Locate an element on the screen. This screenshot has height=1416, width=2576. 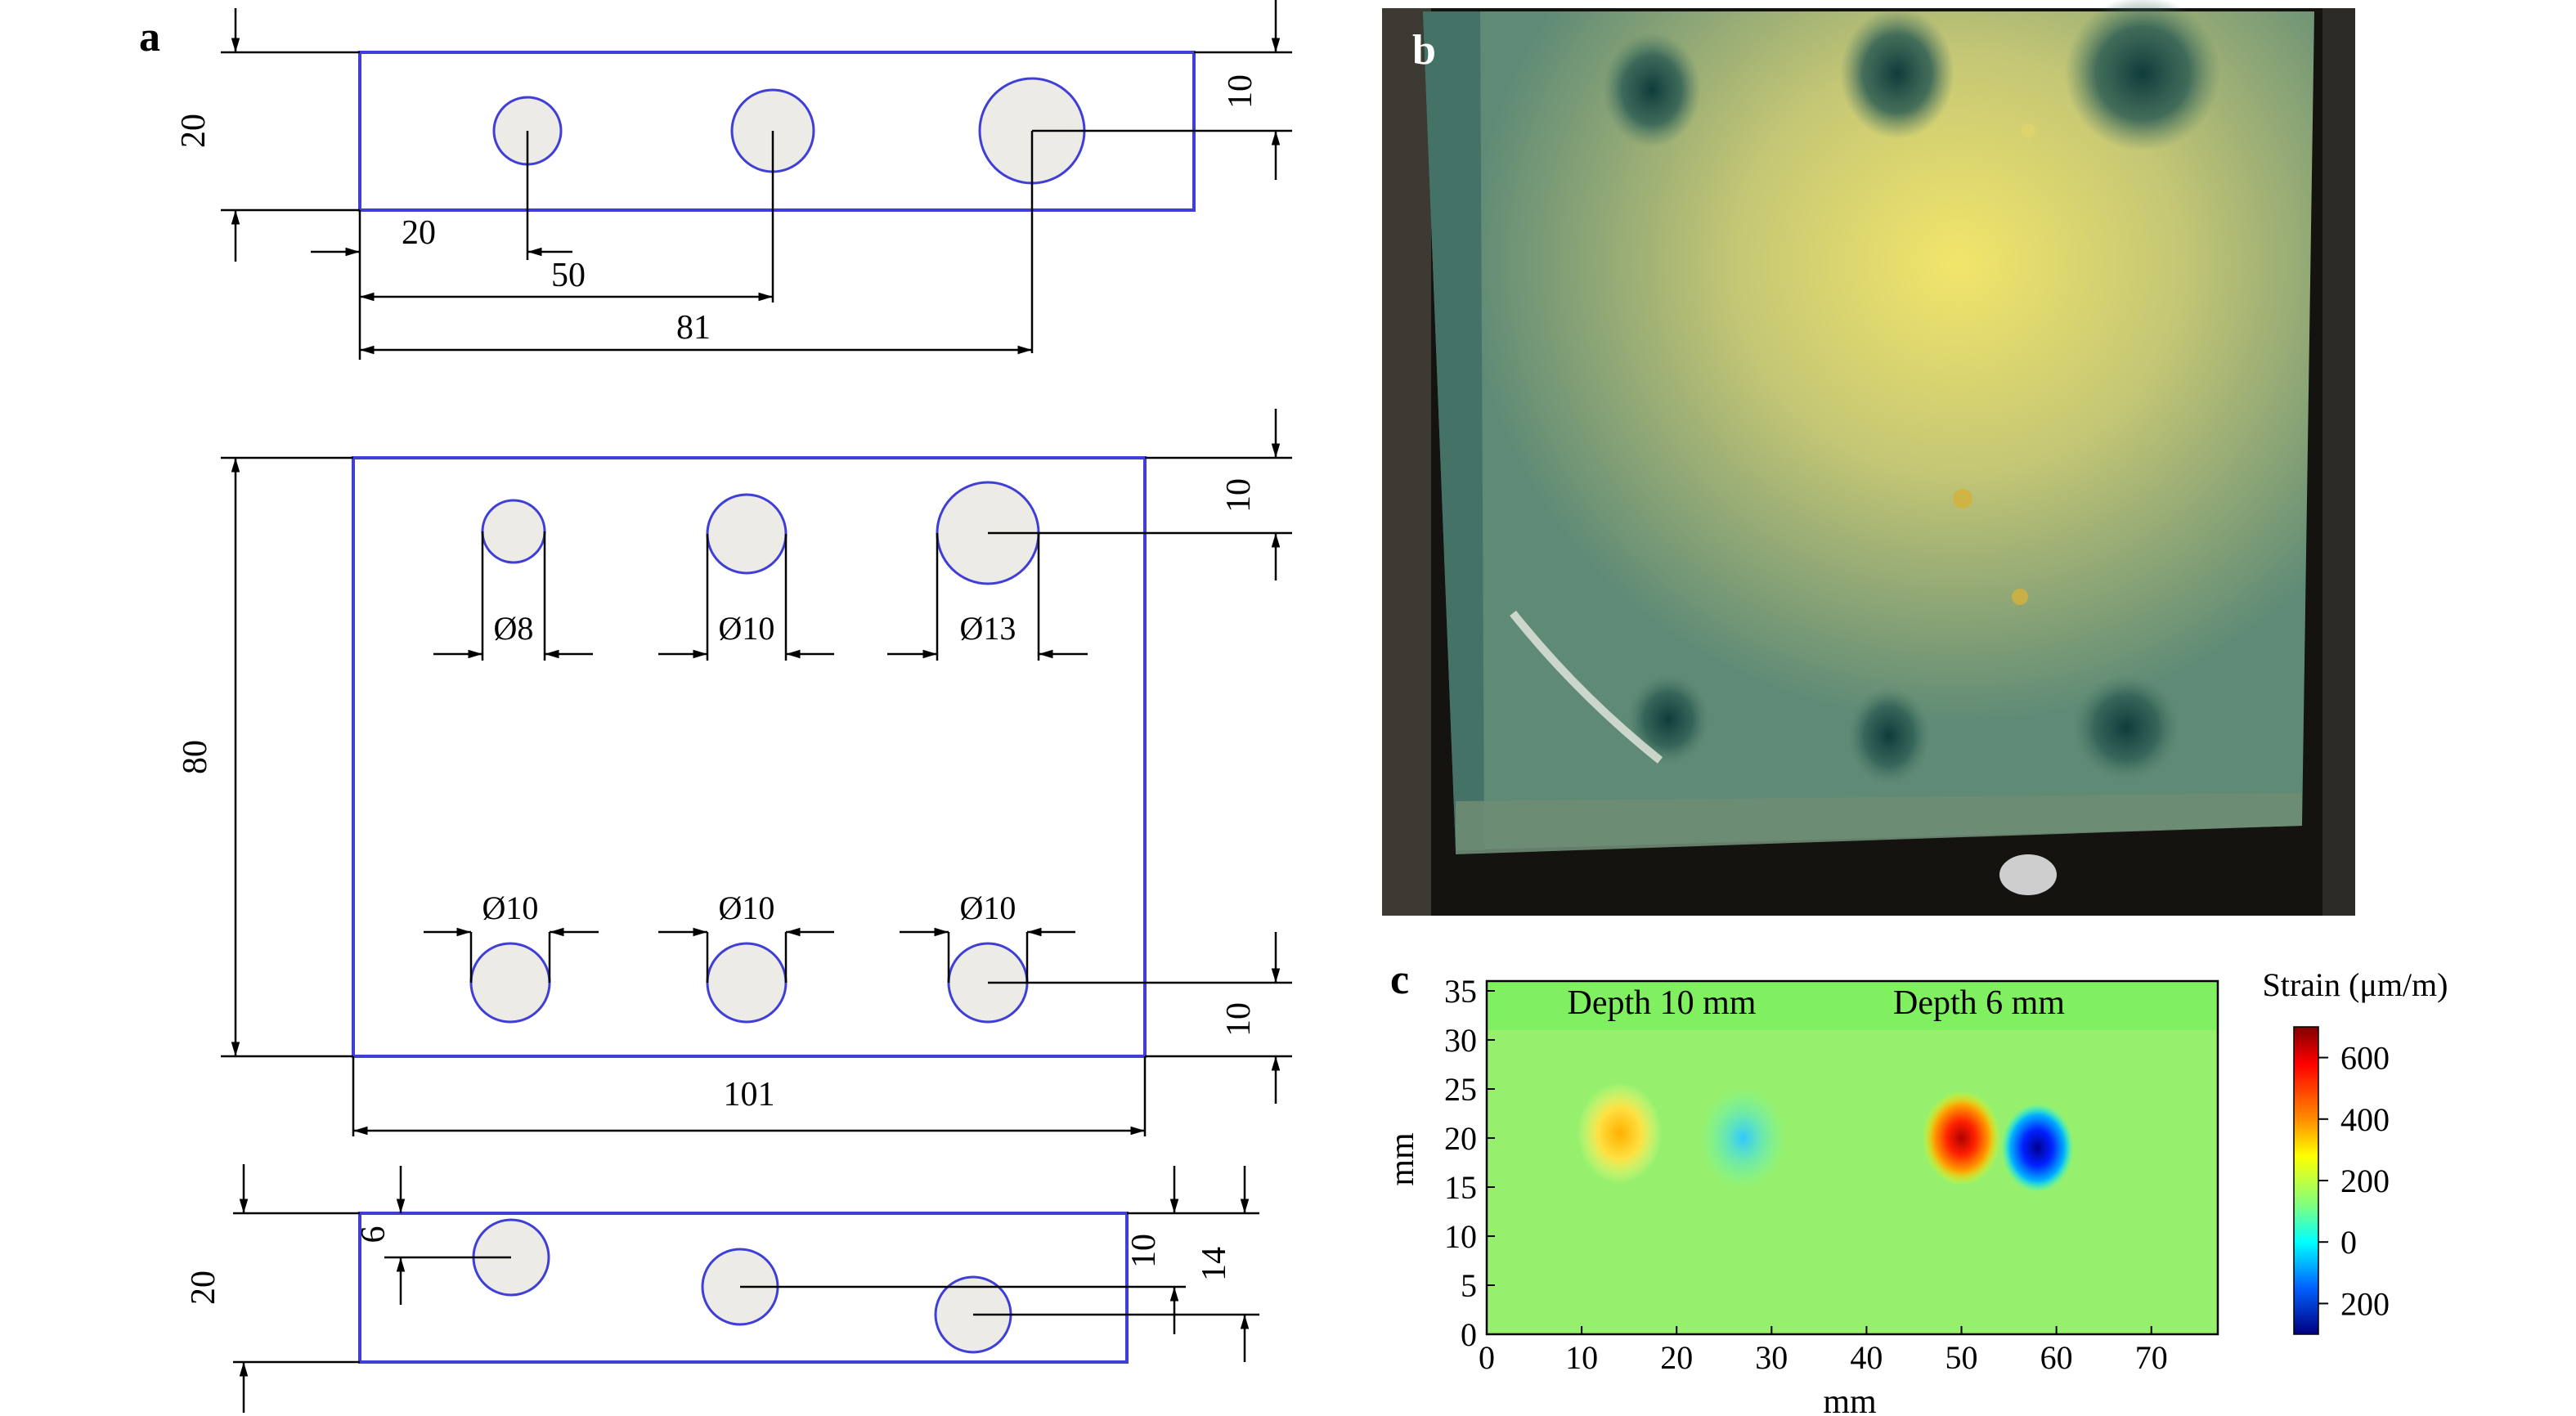
x-axis-label: mm is located at coordinates (1850, 1399).